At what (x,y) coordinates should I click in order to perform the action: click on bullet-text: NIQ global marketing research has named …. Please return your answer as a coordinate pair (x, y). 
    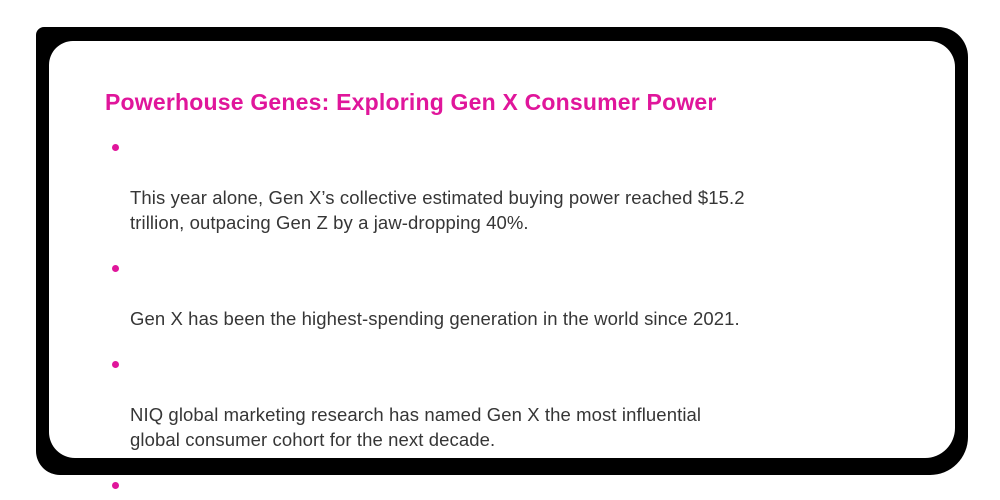
    Looking at the image, I should click on (416, 427).